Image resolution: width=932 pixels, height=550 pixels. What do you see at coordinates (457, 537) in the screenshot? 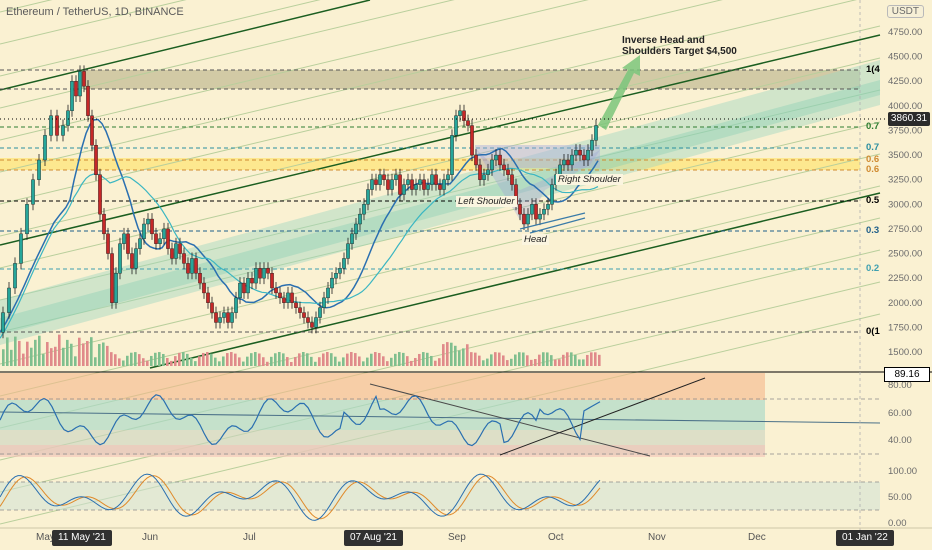
I see `time-label: Sep` at bounding box center [457, 537].